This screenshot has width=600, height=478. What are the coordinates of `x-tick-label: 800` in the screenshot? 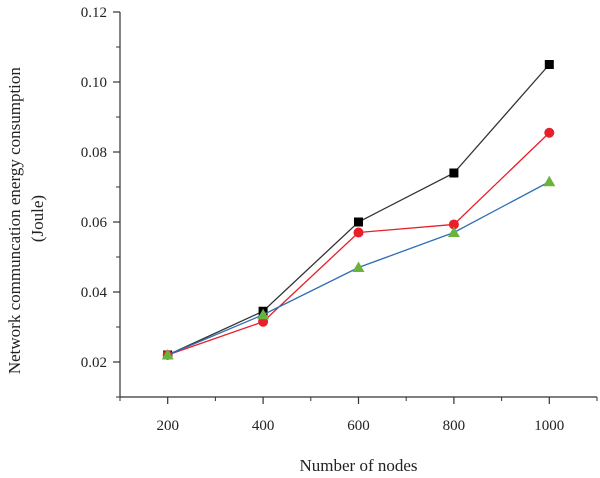 It's located at (454, 426).